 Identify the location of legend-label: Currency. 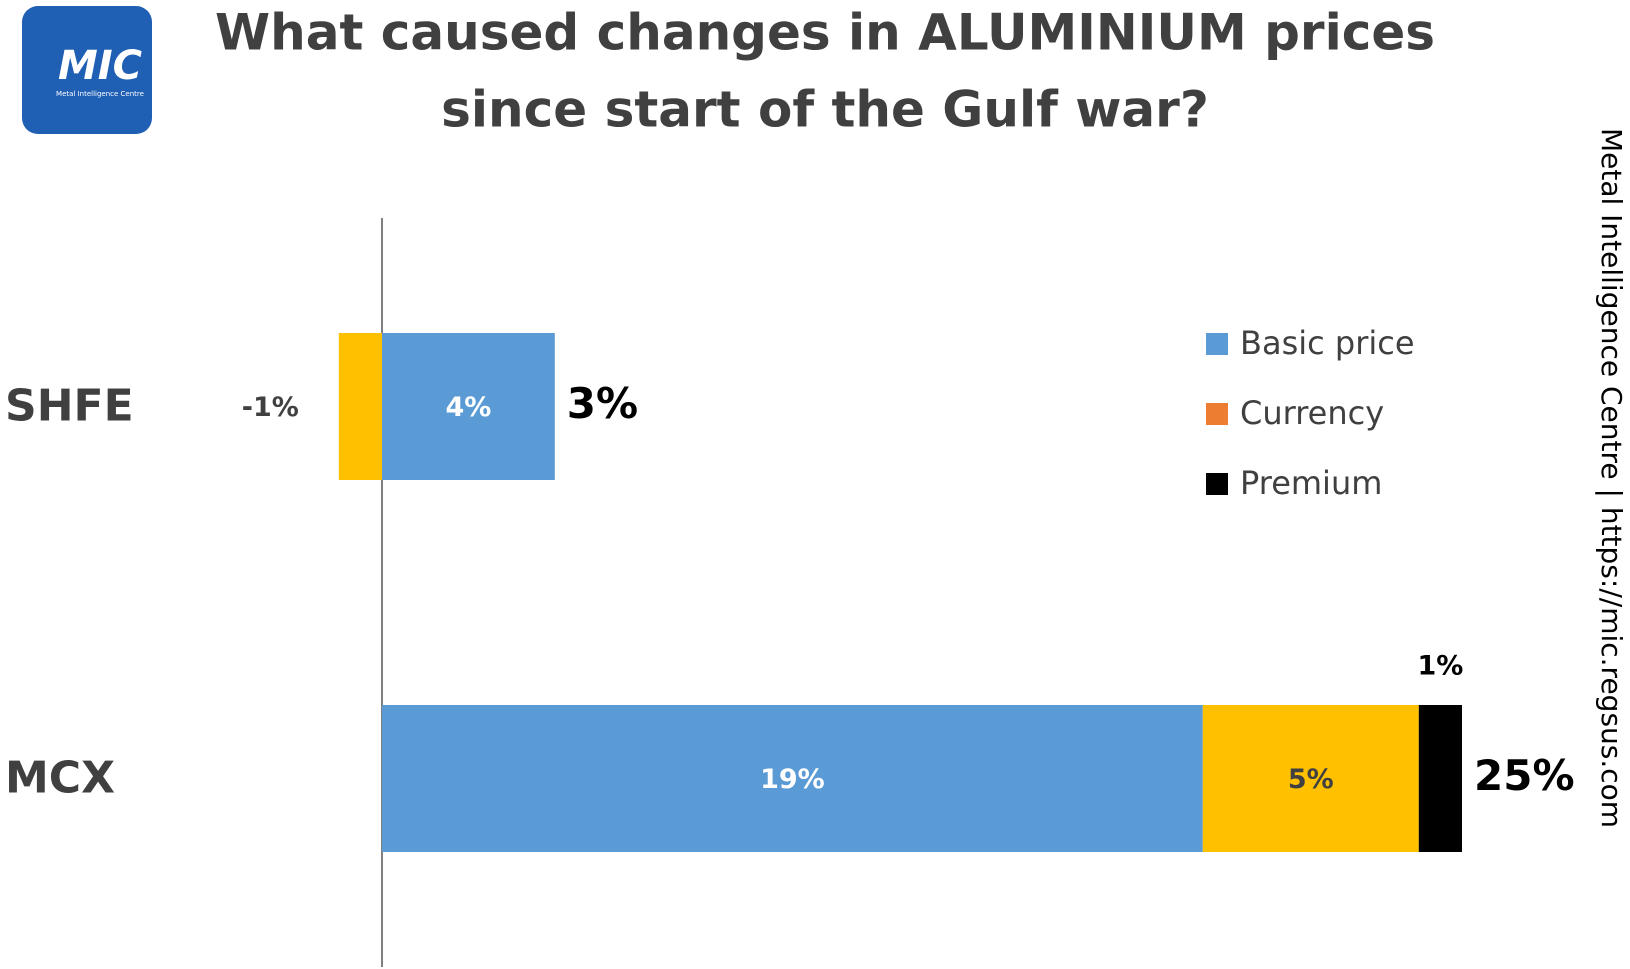
(1312, 413).